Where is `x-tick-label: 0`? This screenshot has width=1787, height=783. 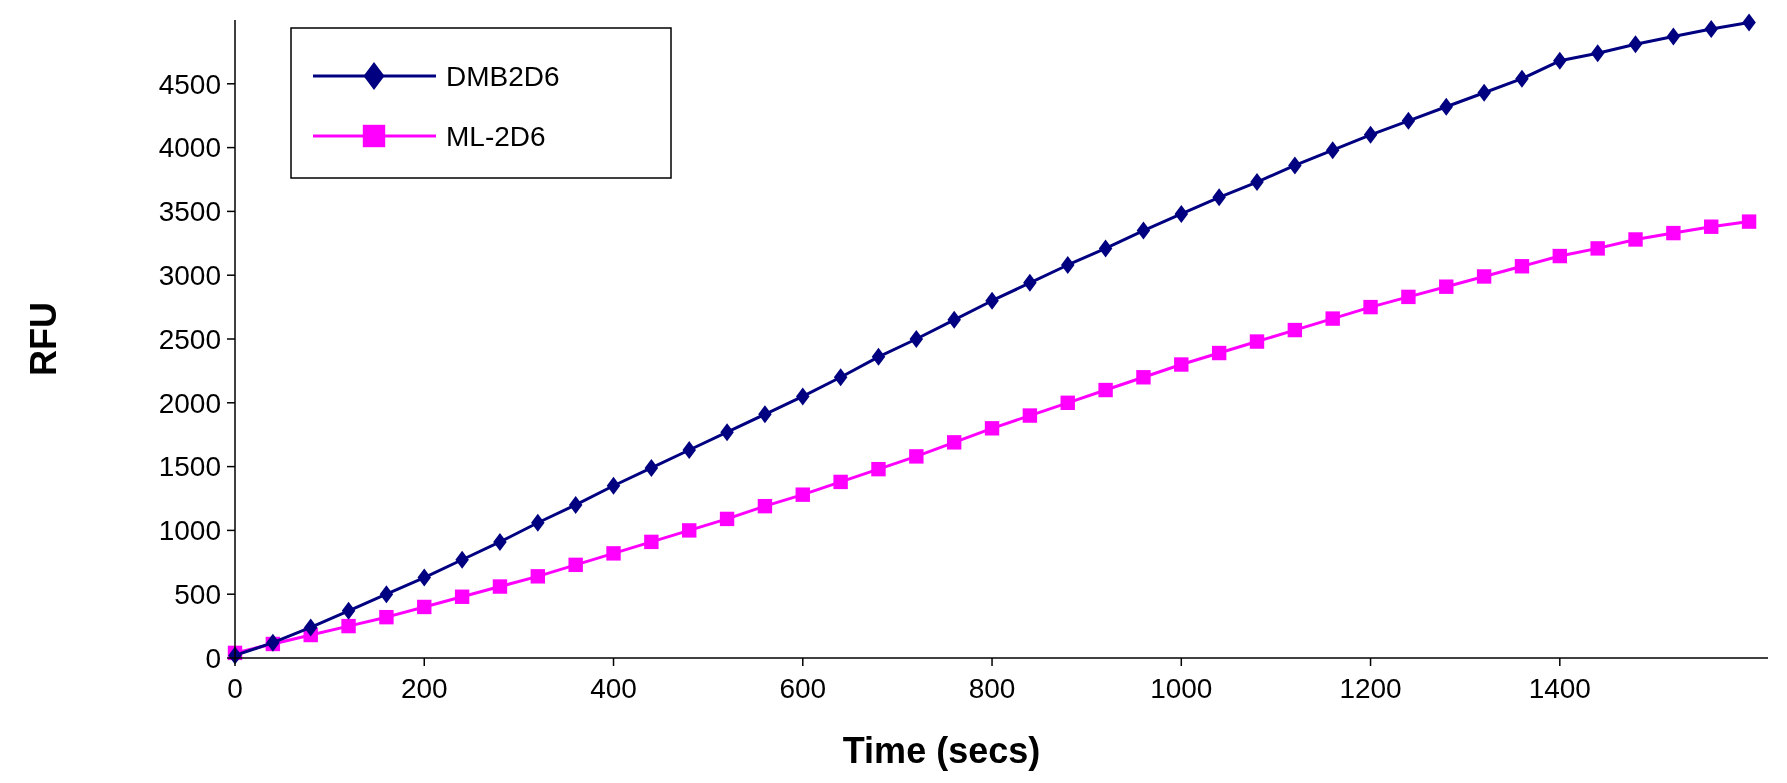
x-tick-label: 0 is located at coordinates (235, 688).